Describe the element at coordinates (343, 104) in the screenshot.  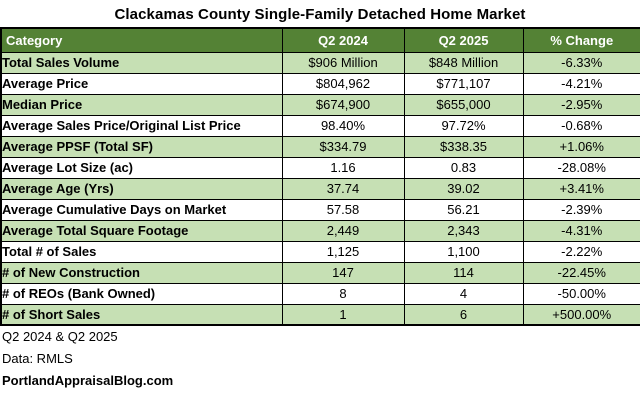
I see `value-cell: $674,900` at that location.